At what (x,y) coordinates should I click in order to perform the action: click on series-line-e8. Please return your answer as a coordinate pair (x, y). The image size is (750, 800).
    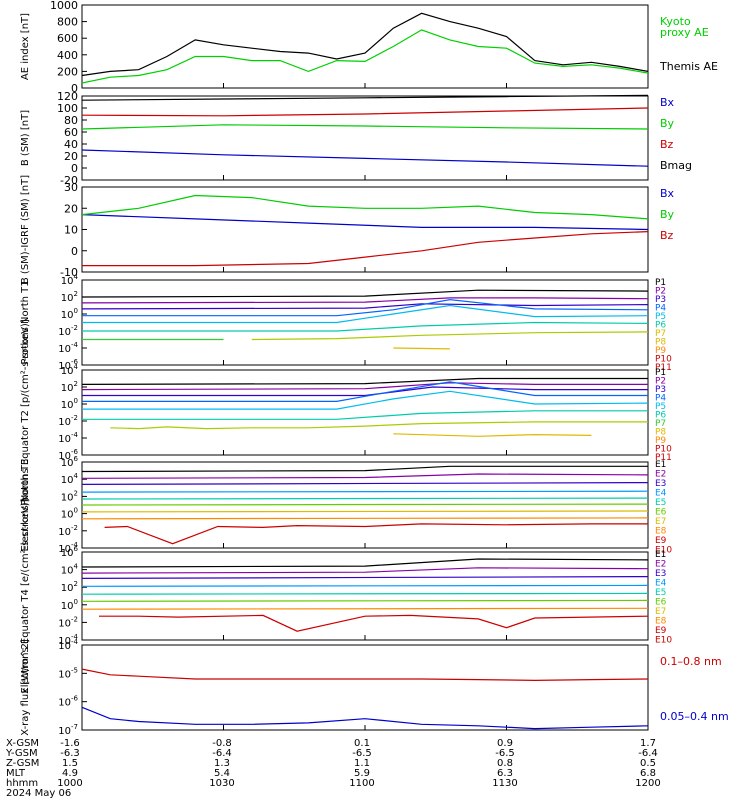
    Looking at the image, I should click on (365, 518).